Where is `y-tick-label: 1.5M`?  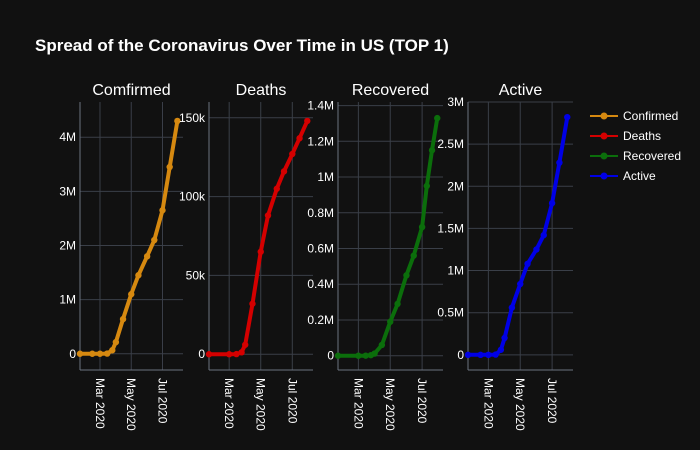
y-tick-label: 1.5M is located at coordinates (450, 228).